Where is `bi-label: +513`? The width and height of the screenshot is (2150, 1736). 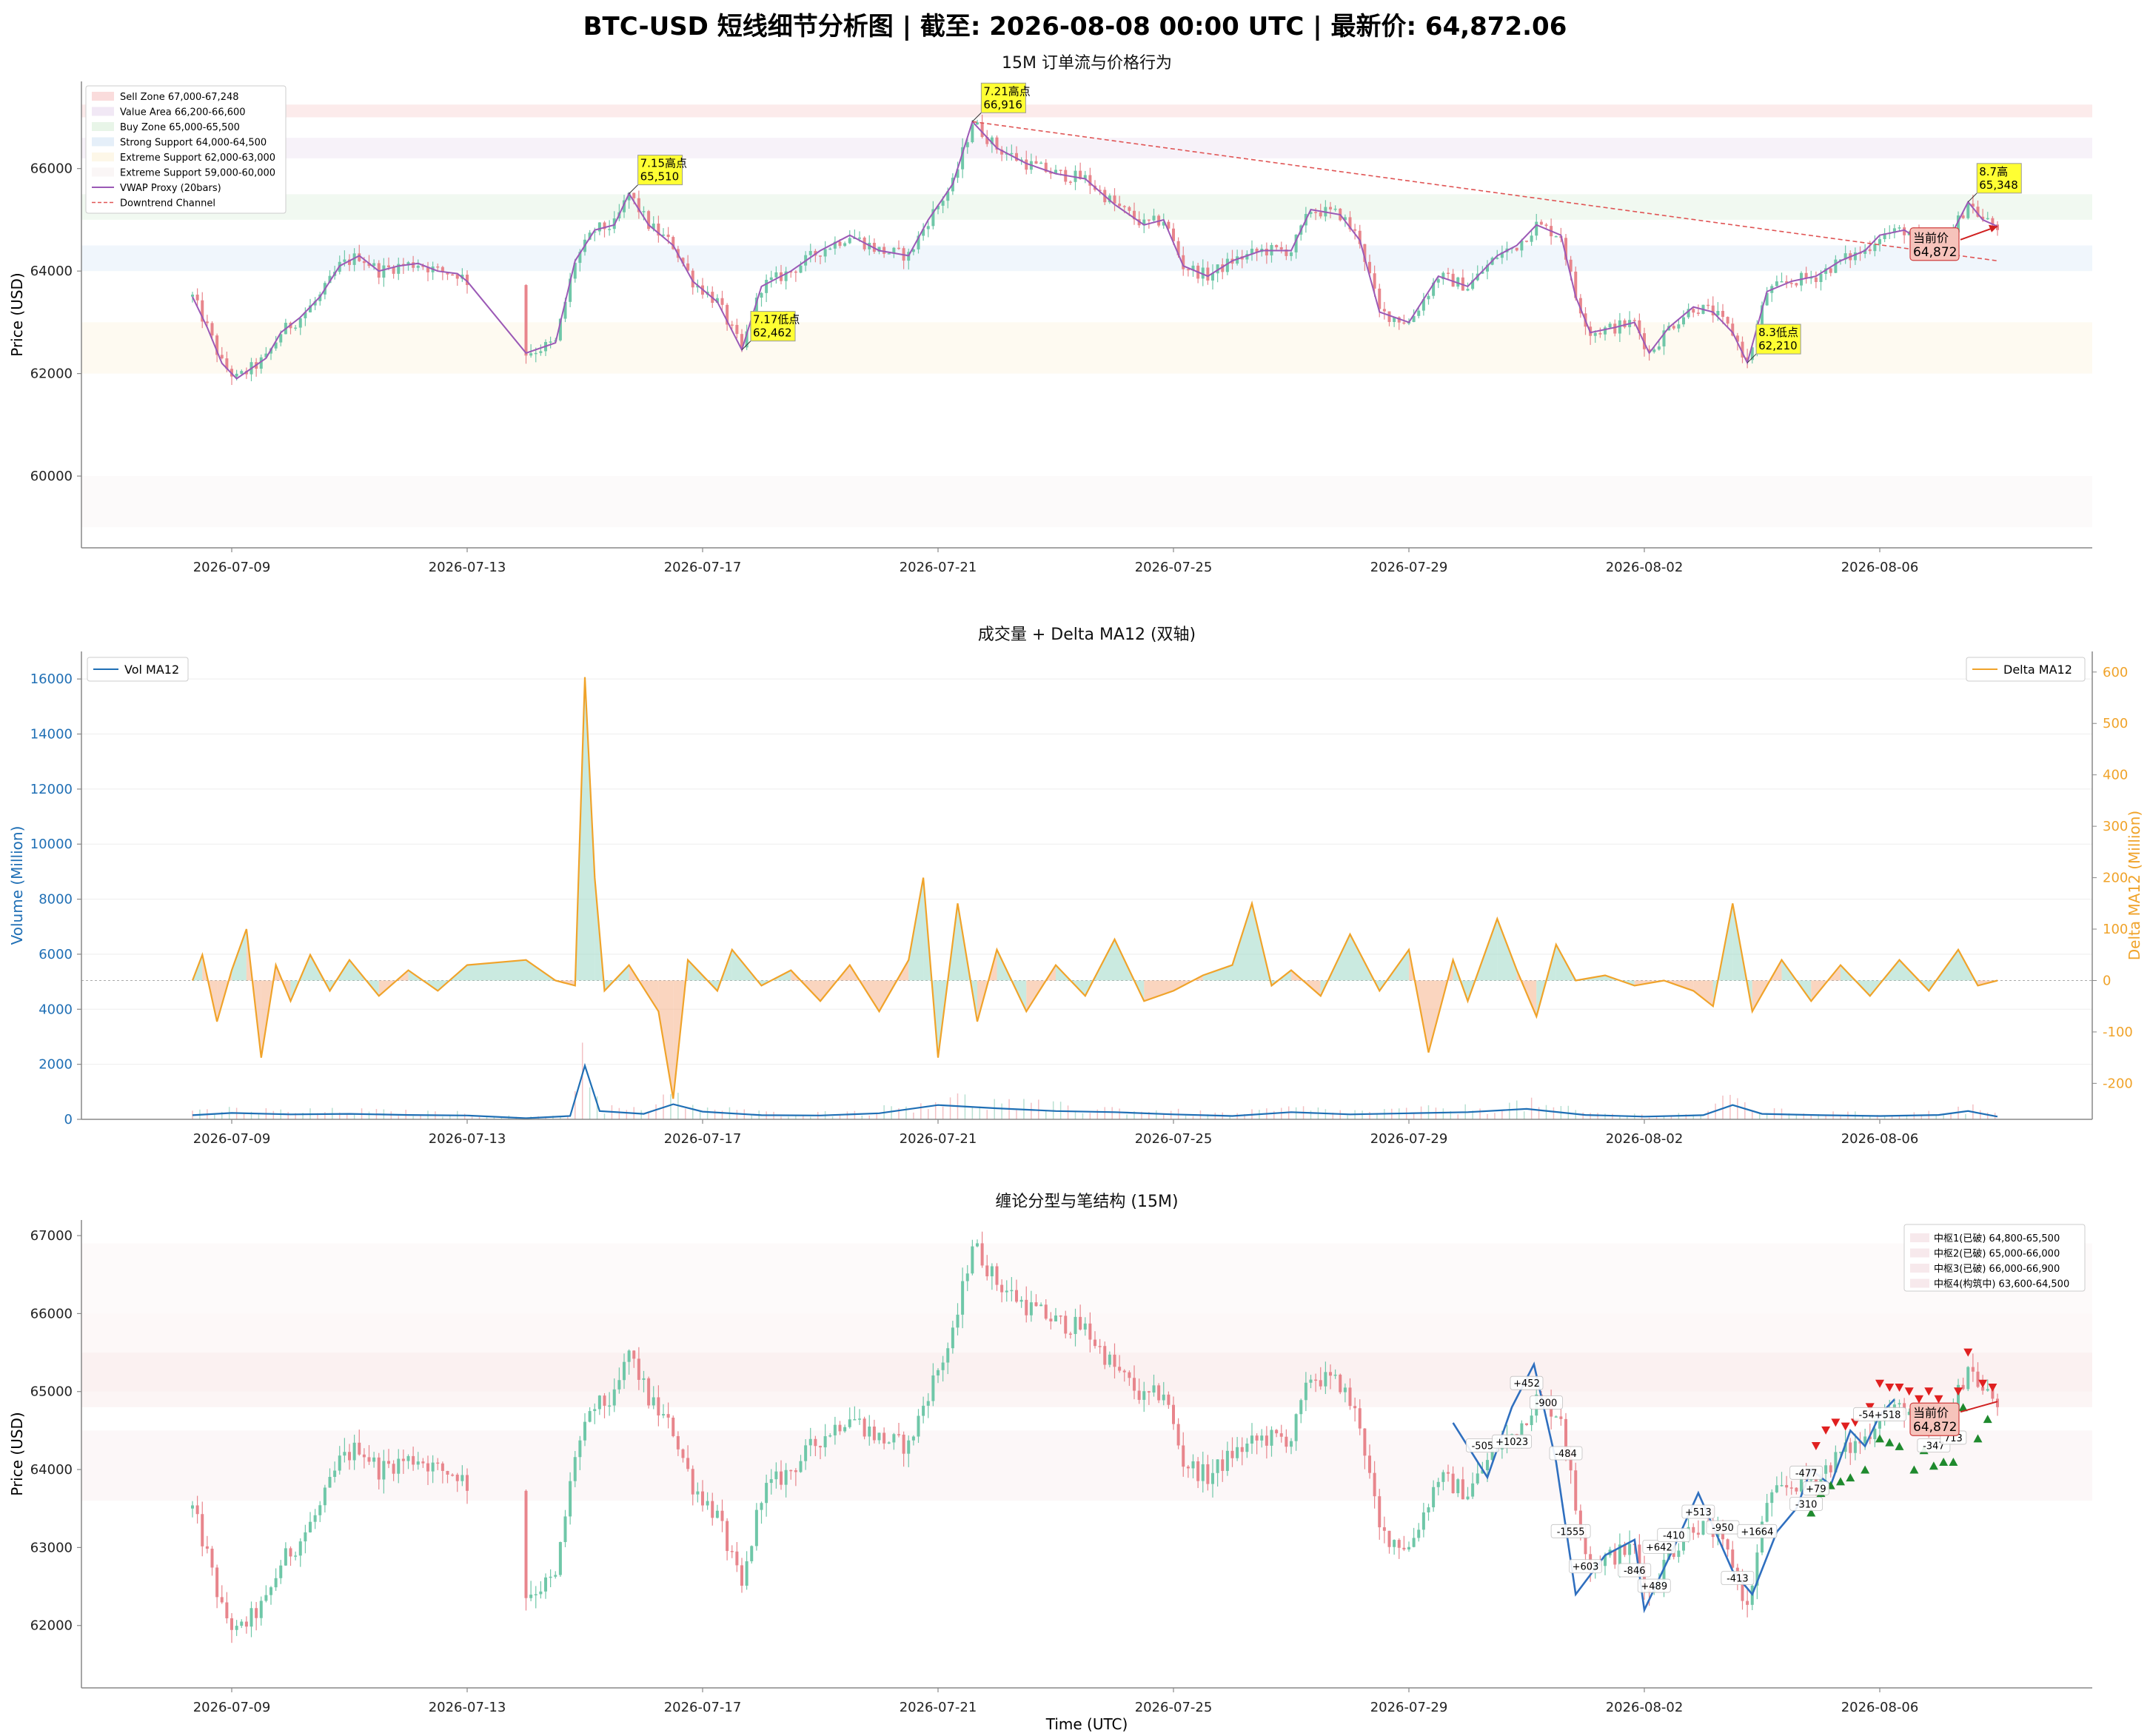 bi-label: +513 is located at coordinates (1698, 1512).